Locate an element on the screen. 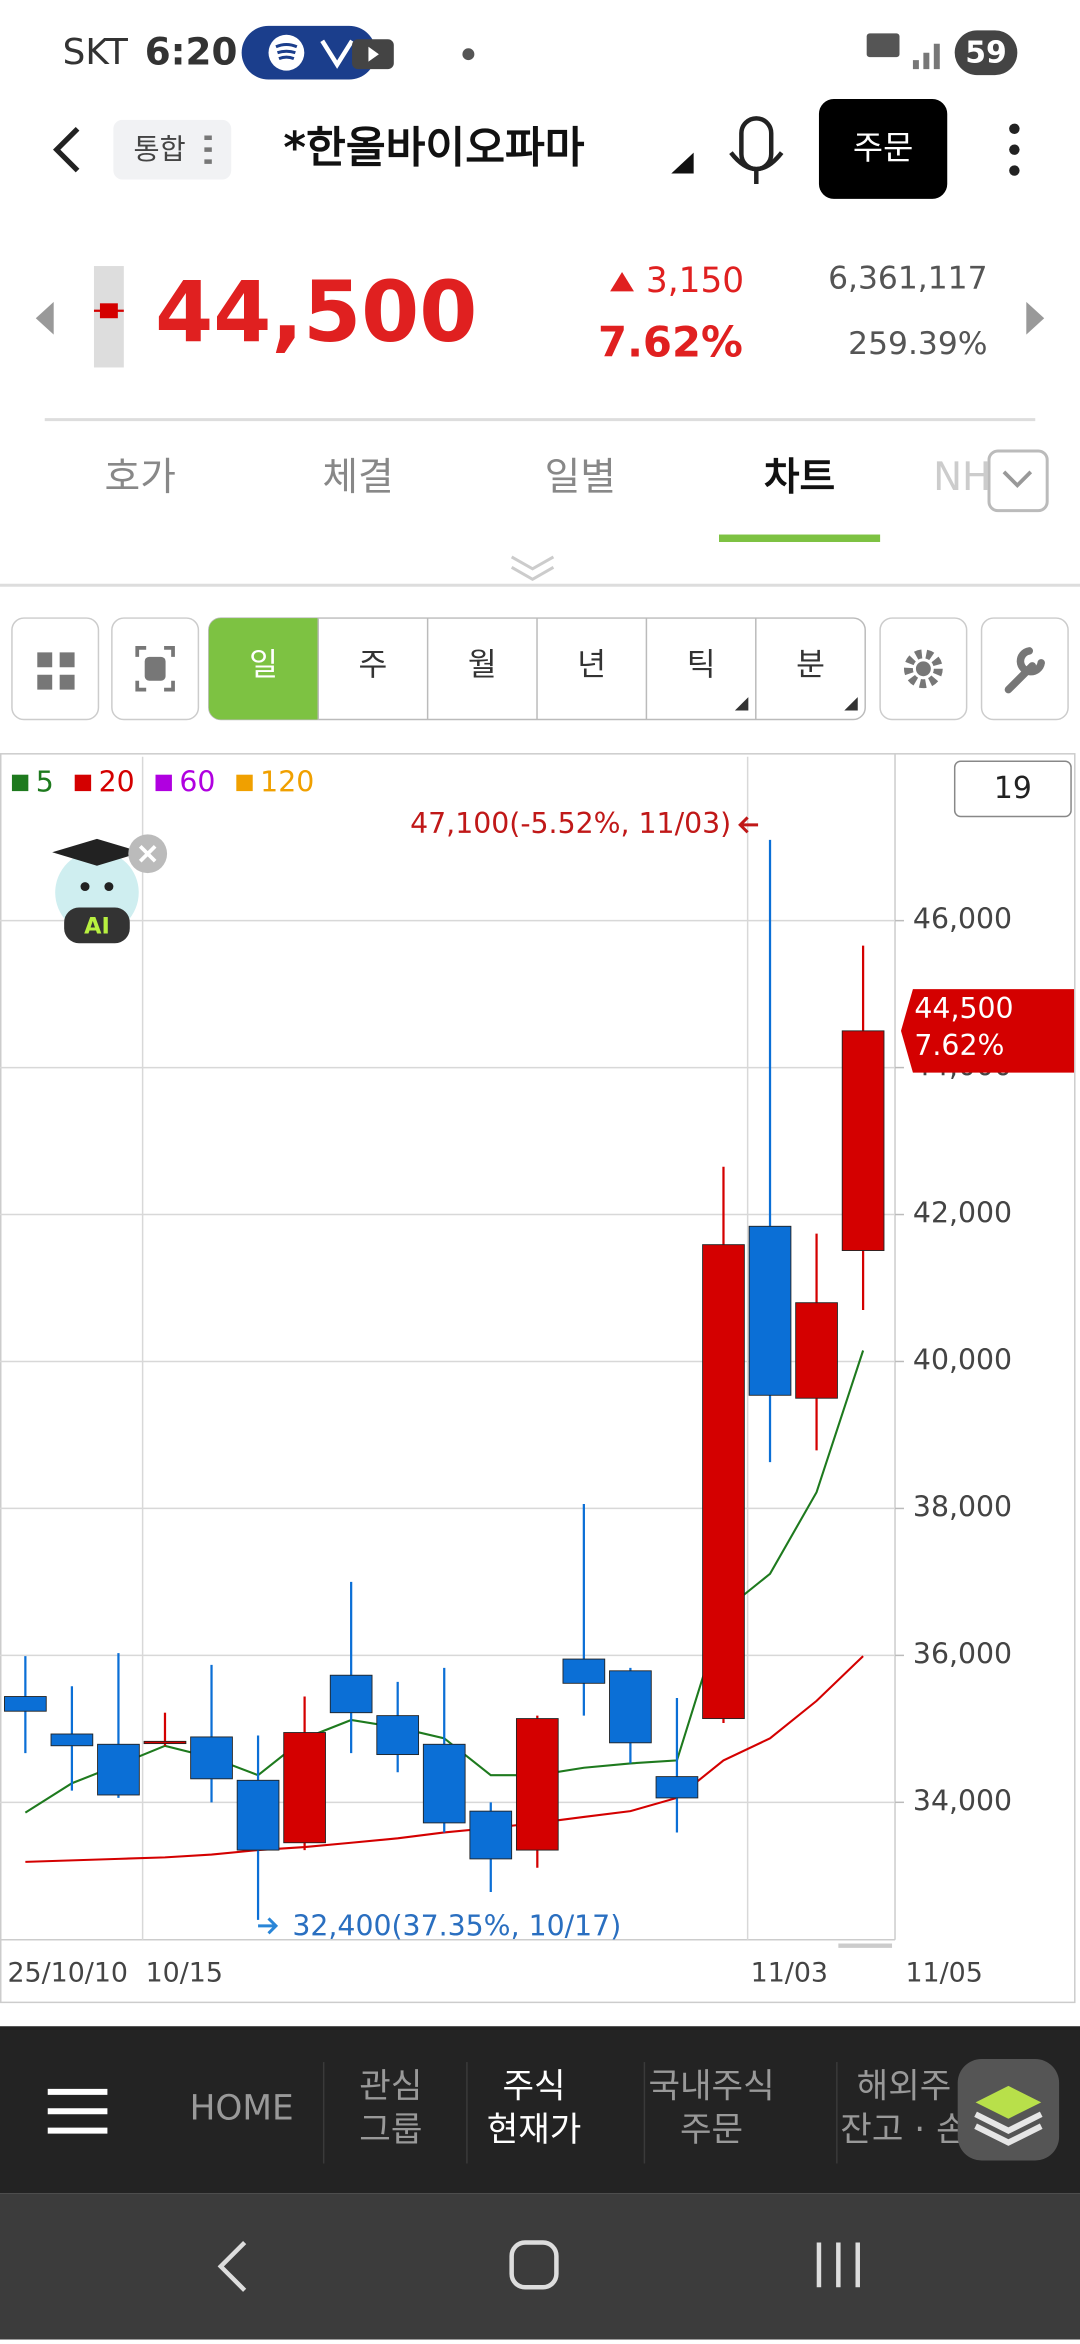 The width and height of the screenshot is (1080, 2344). capture-icon is located at coordinates (155, 669).